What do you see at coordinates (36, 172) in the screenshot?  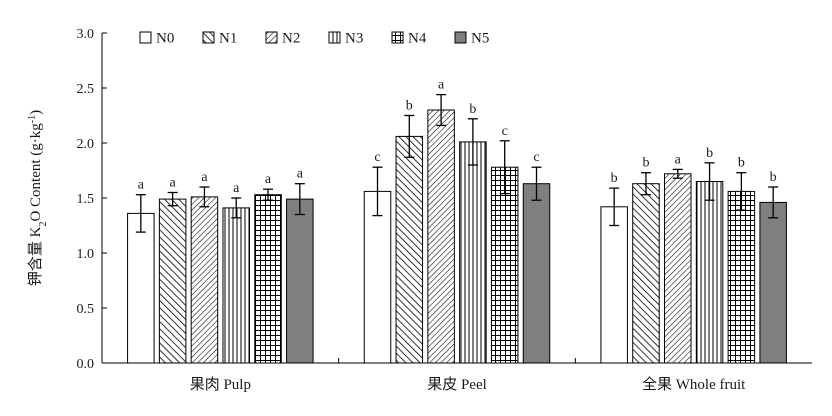 I see `y-label-middle: O Content (g·kg` at bounding box center [36, 172].